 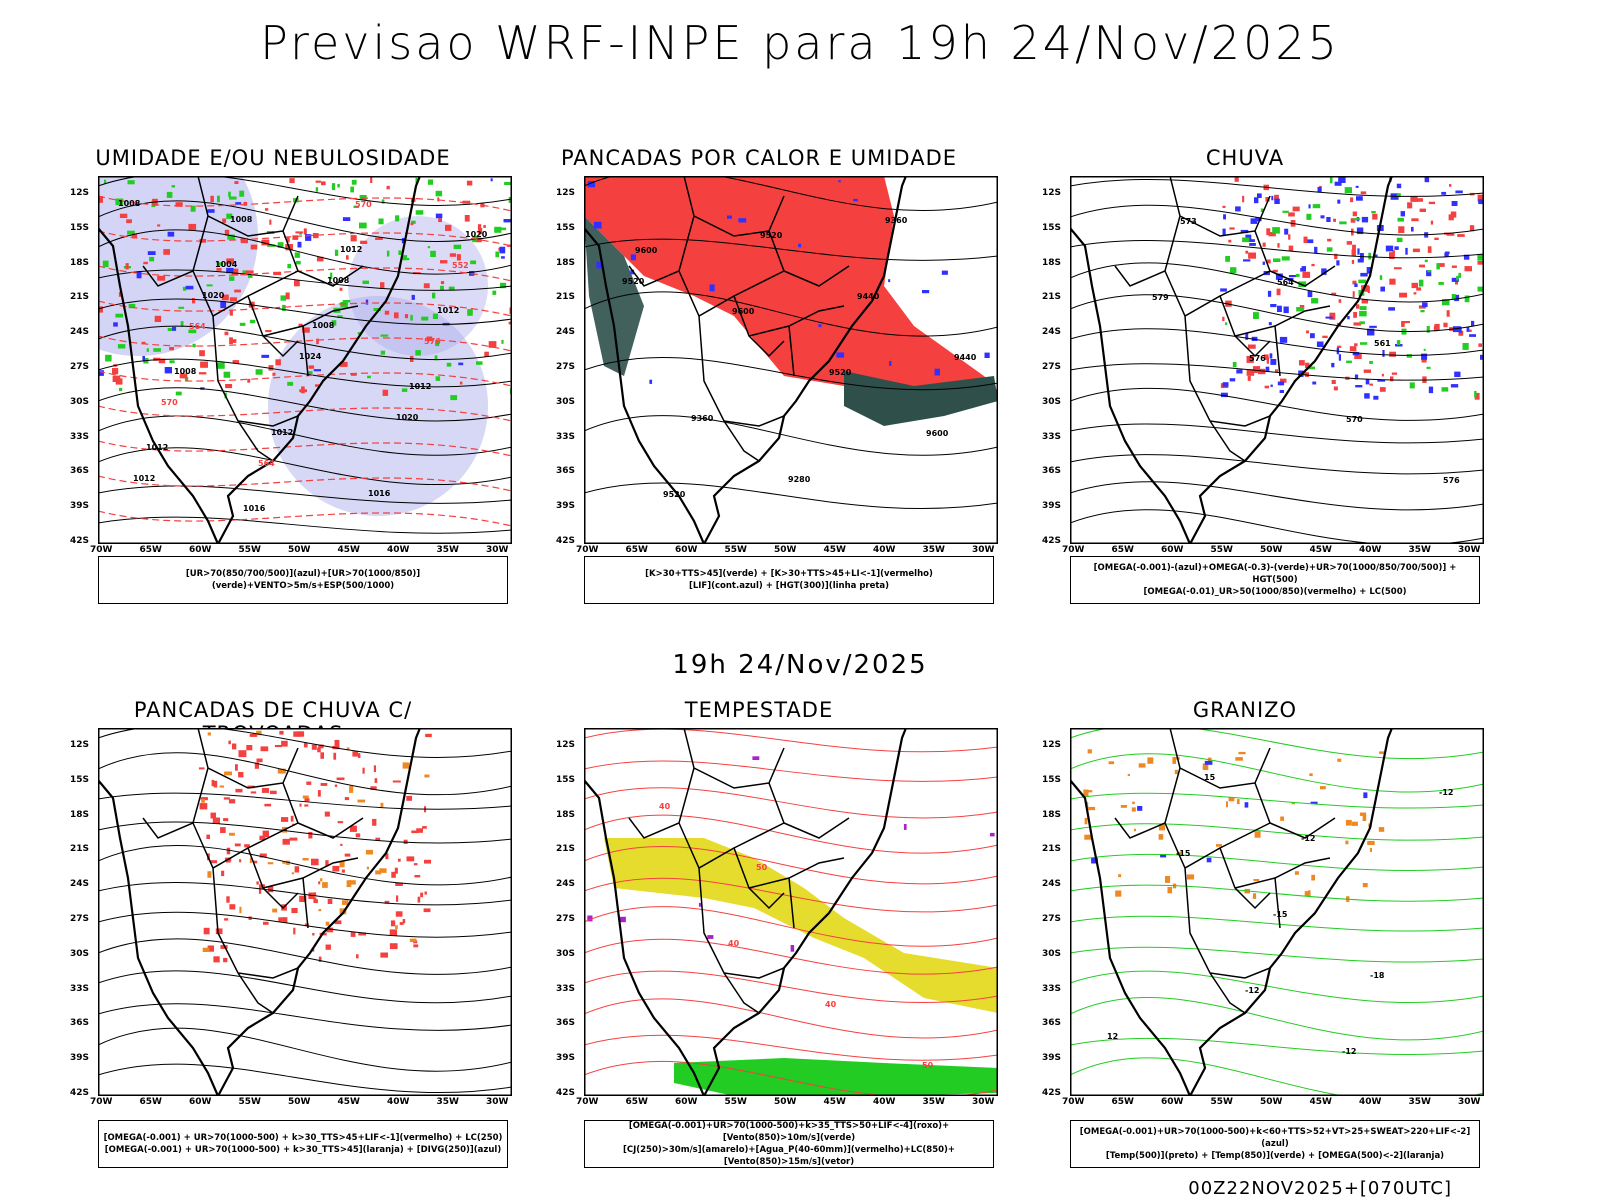 I want to click on longitude-label: 40W, so click(x=884, y=1102).